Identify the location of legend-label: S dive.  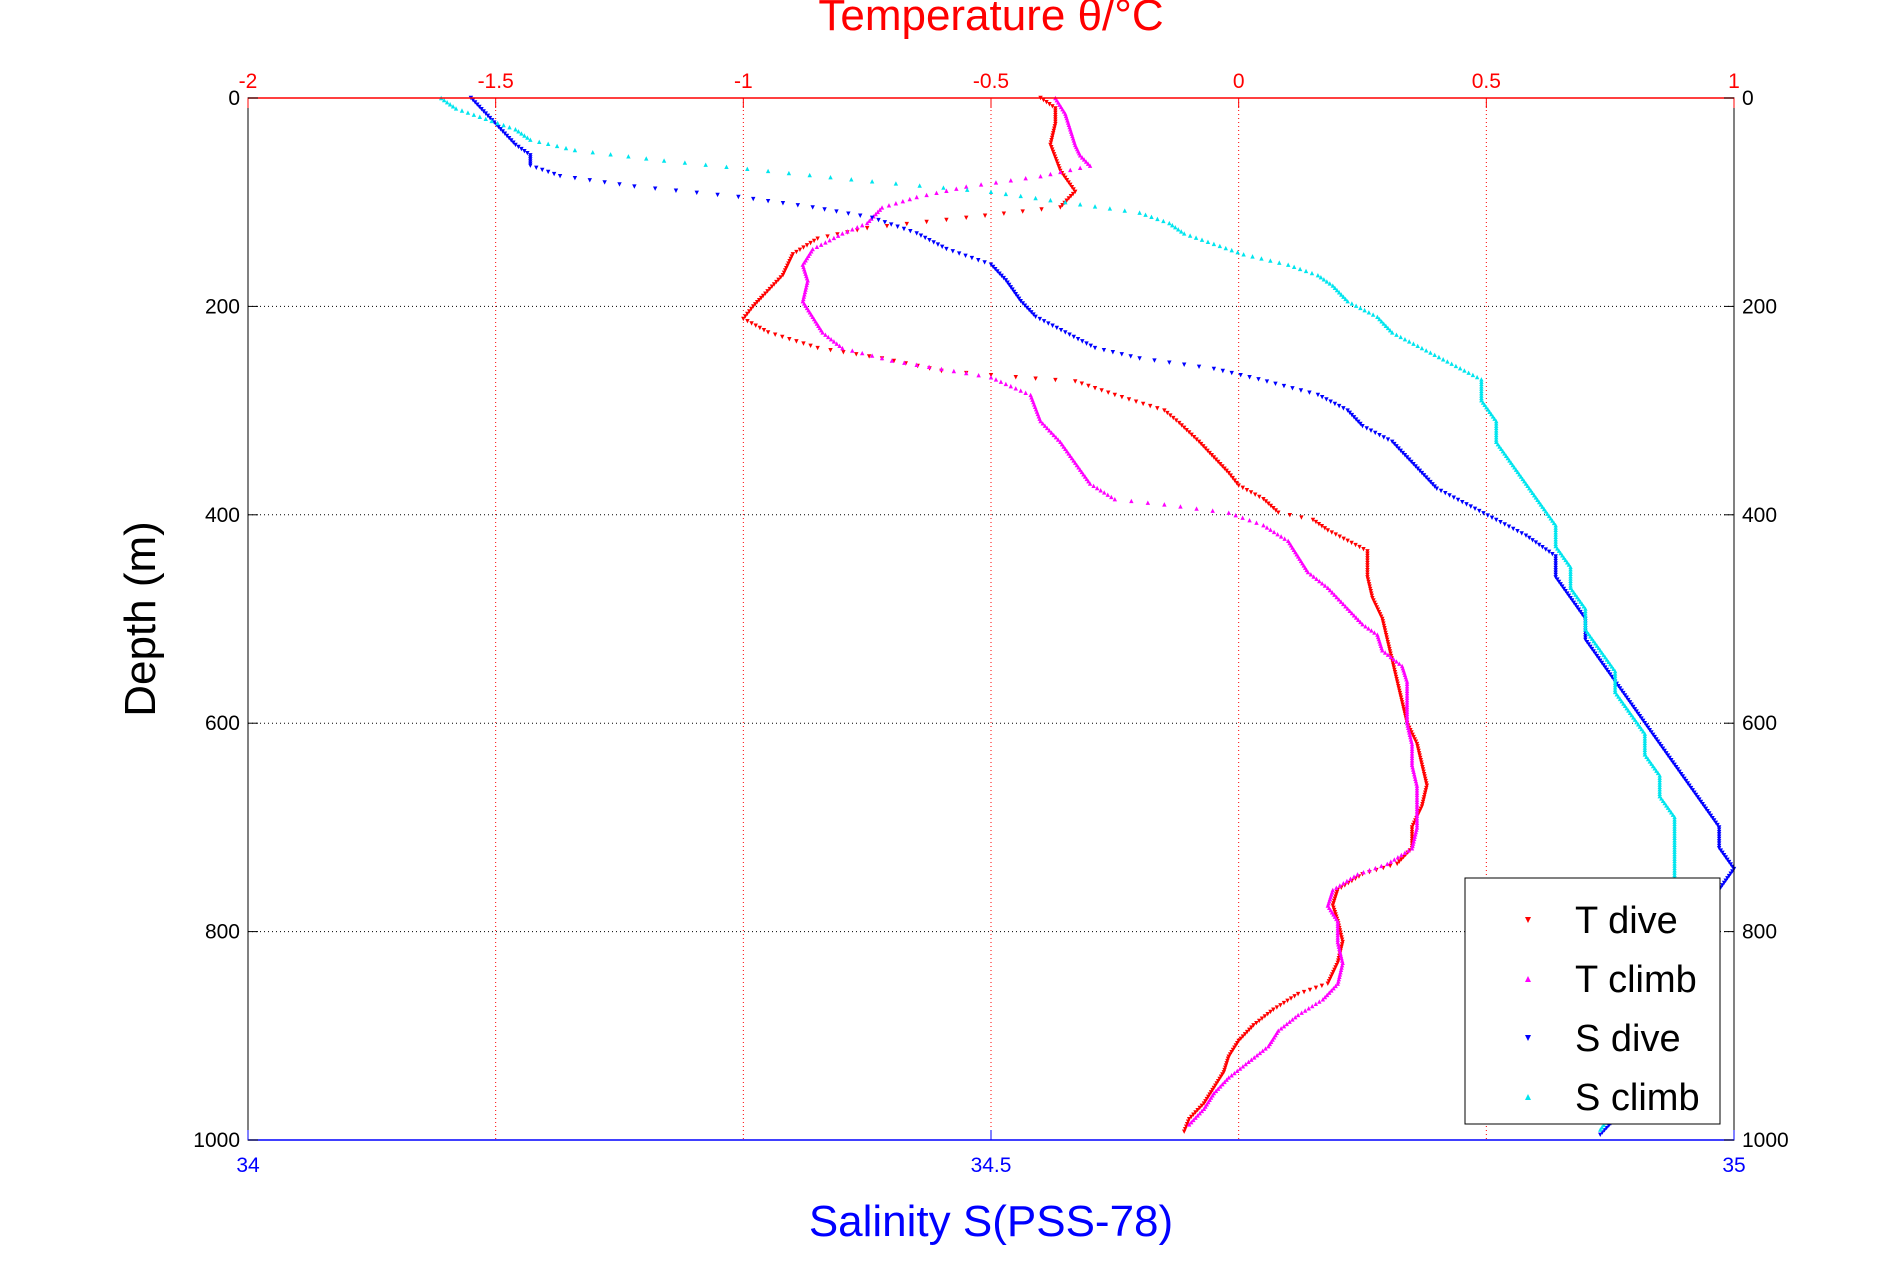
(1628, 1039).